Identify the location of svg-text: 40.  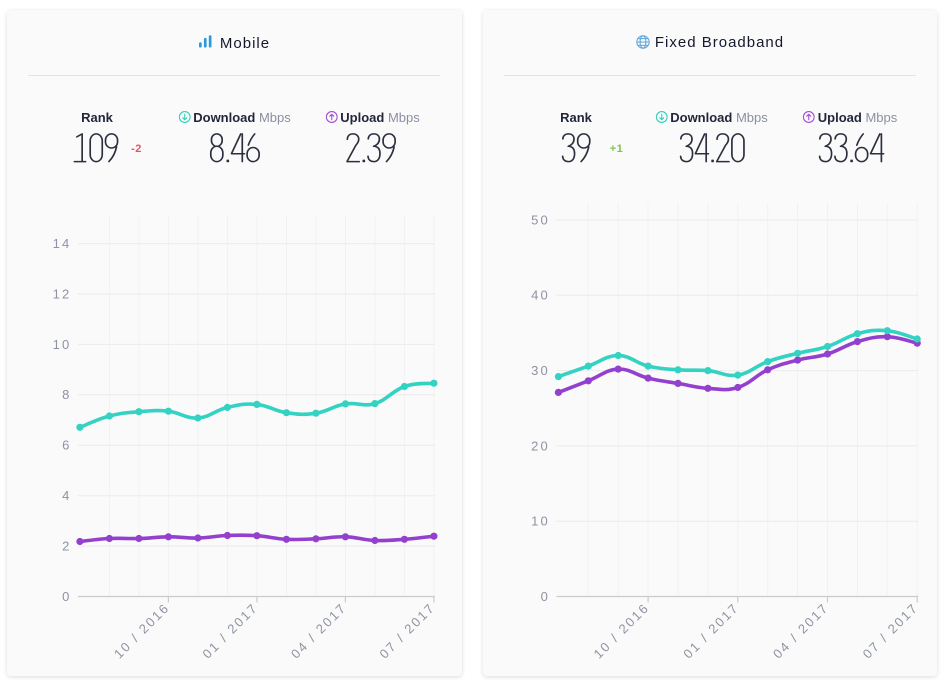
(540, 295).